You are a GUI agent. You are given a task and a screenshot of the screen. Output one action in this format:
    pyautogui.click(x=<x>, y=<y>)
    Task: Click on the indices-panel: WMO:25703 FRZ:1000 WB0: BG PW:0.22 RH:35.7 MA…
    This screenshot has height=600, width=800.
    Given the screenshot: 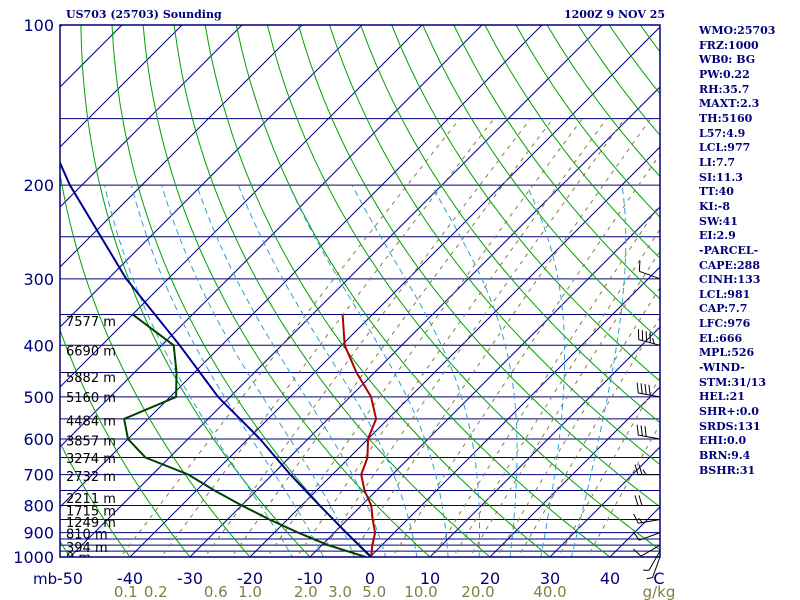 What is the action you would take?
    pyautogui.click(x=737, y=251)
    